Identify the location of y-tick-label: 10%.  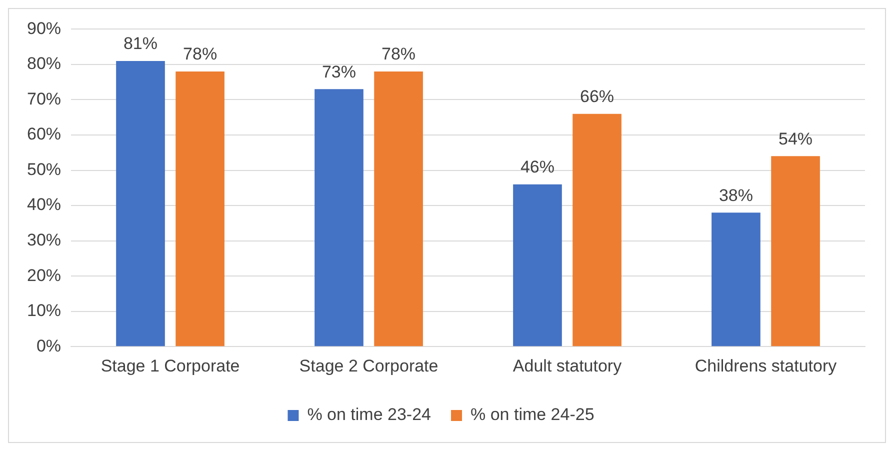
(44, 310).